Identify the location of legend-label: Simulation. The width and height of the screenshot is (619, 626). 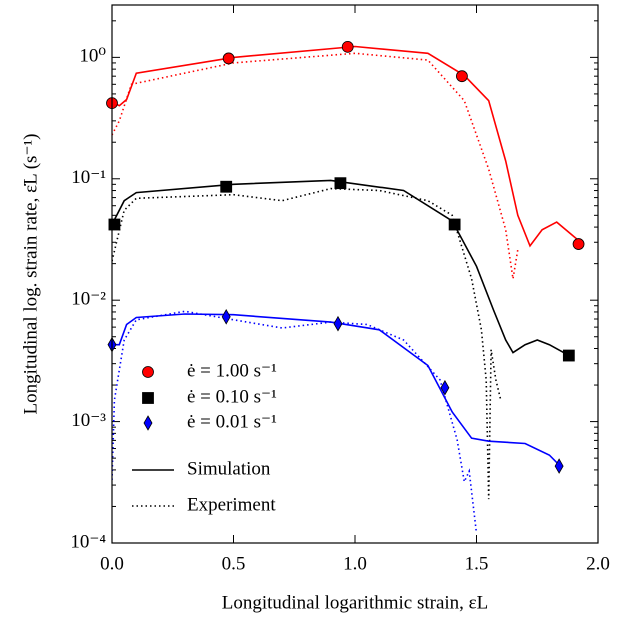
(229, 468).